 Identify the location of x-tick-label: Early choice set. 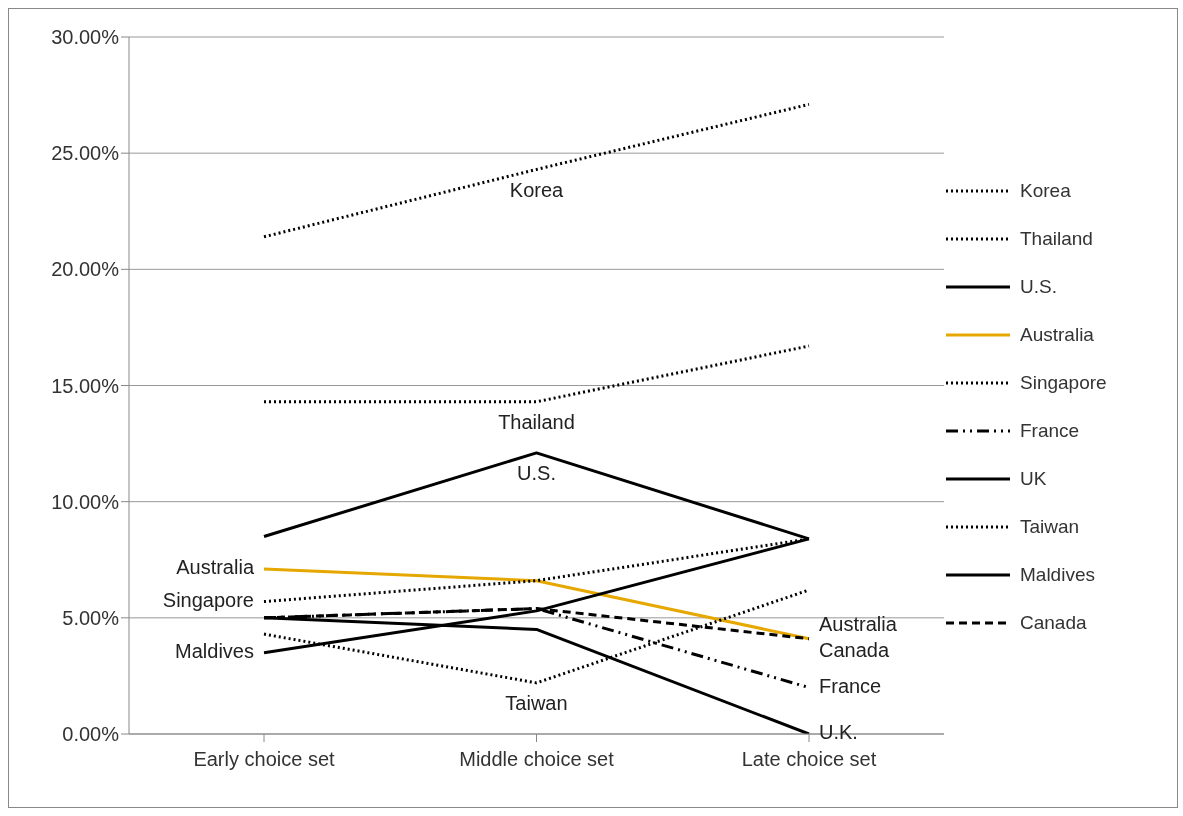
(264, 759).